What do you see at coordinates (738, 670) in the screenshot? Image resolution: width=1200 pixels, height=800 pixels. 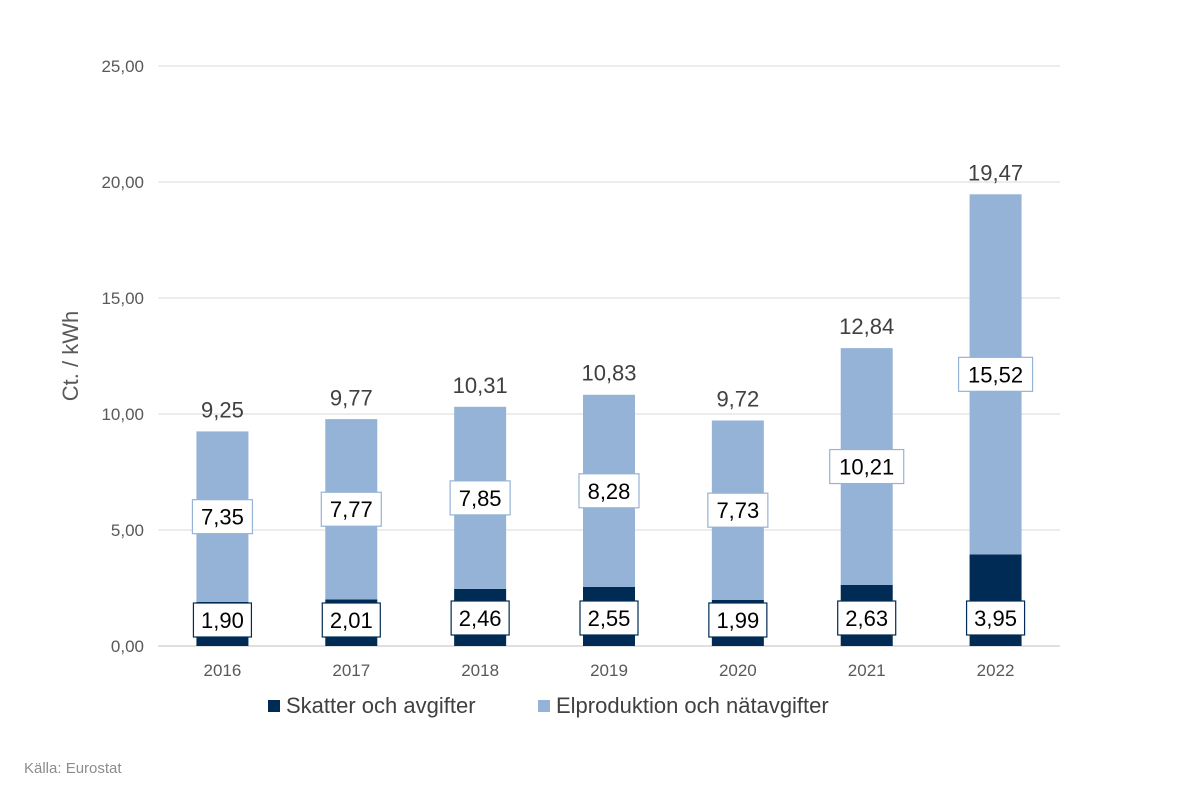 I see `x-tick-label: 2020` at bounding box center [738, 670].